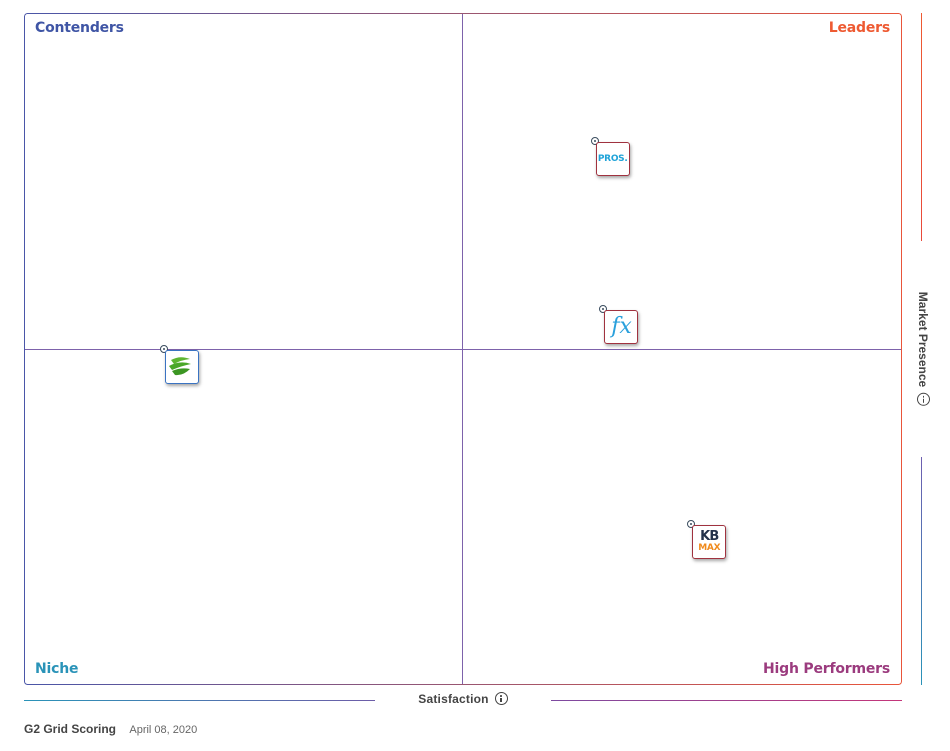 This screenshot has height=751, width=950. I want to click on quadrant-label-niche: Niche, so click(57, 669).